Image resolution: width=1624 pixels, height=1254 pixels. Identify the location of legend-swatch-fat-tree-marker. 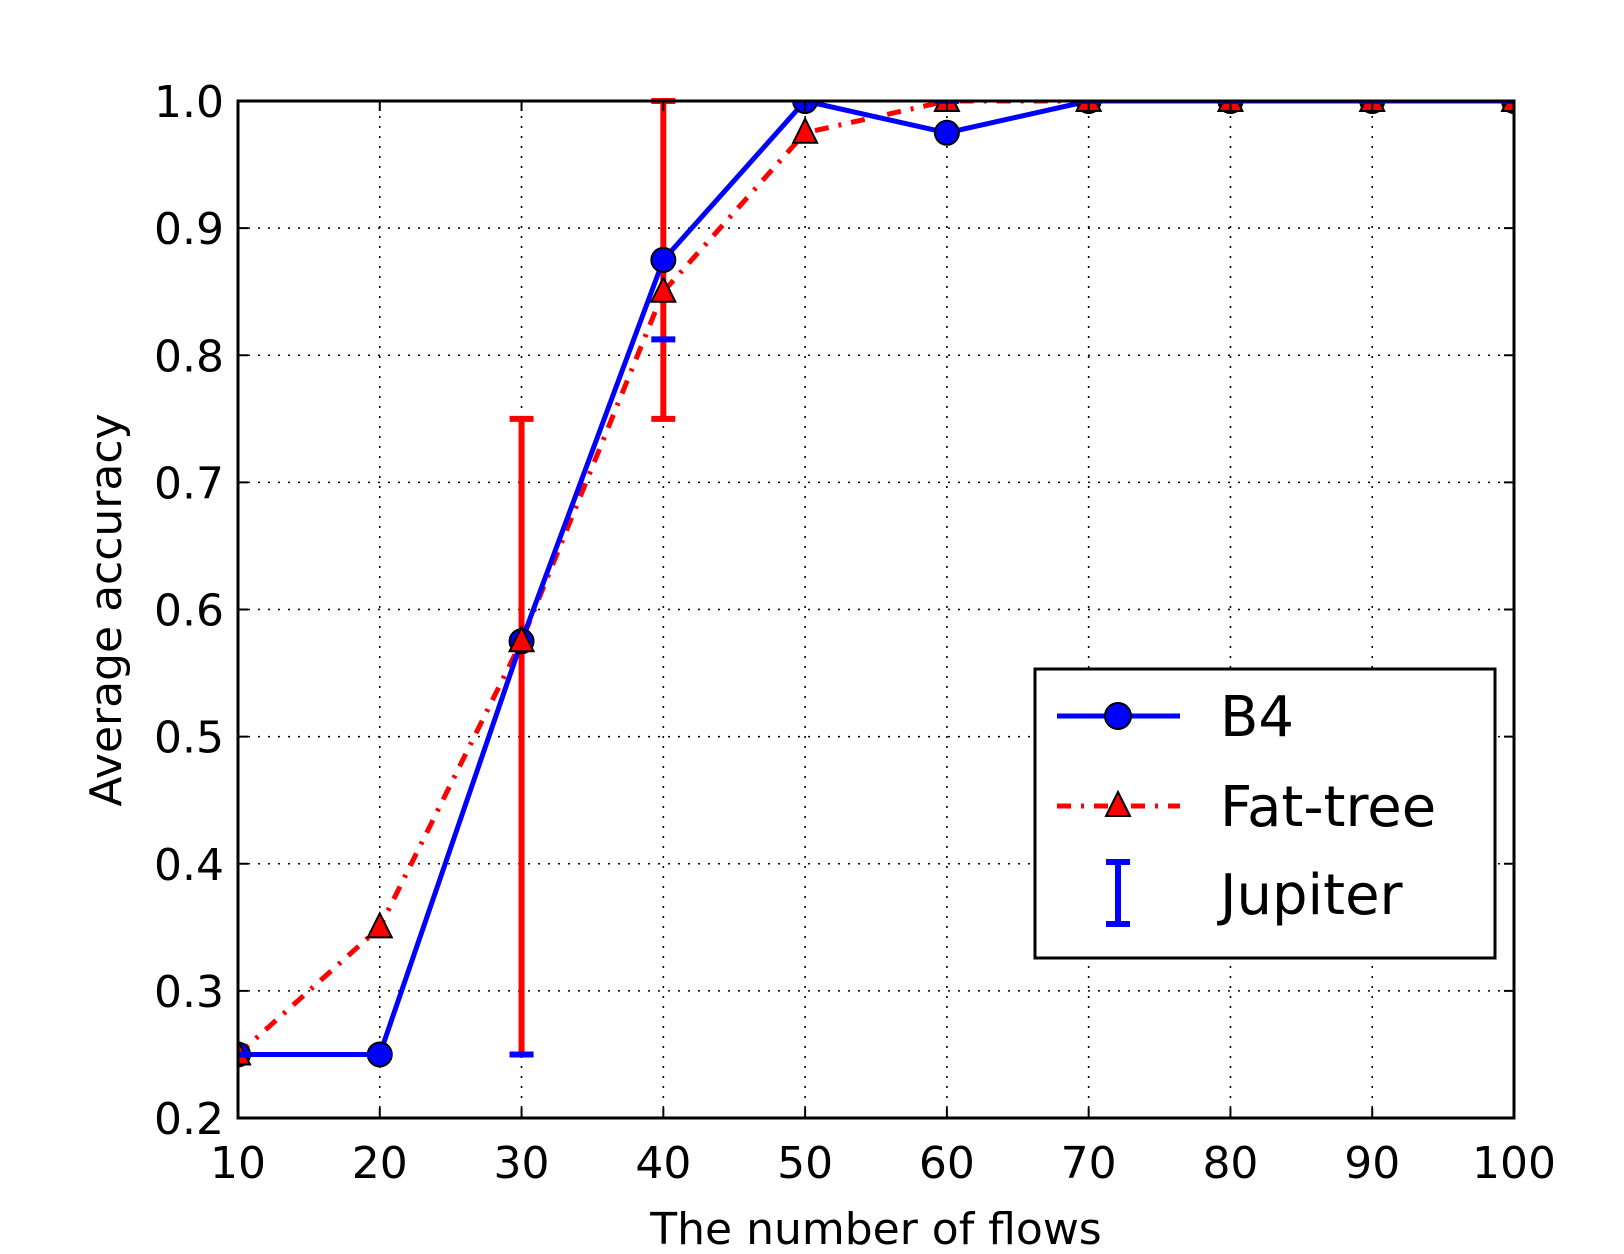
(1118, 803).